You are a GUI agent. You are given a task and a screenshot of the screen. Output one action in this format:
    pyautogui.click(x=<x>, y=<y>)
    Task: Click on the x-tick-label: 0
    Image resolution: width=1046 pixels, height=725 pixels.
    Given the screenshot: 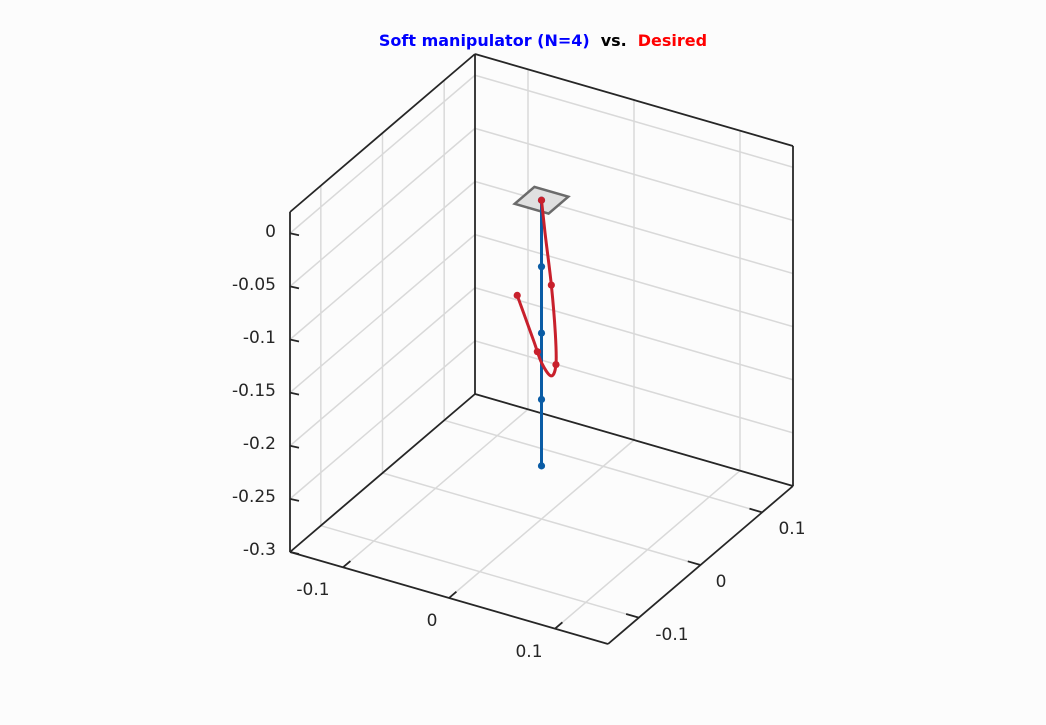 What is the action you would take?
    pyautogui.click(x=432, y=621)
    